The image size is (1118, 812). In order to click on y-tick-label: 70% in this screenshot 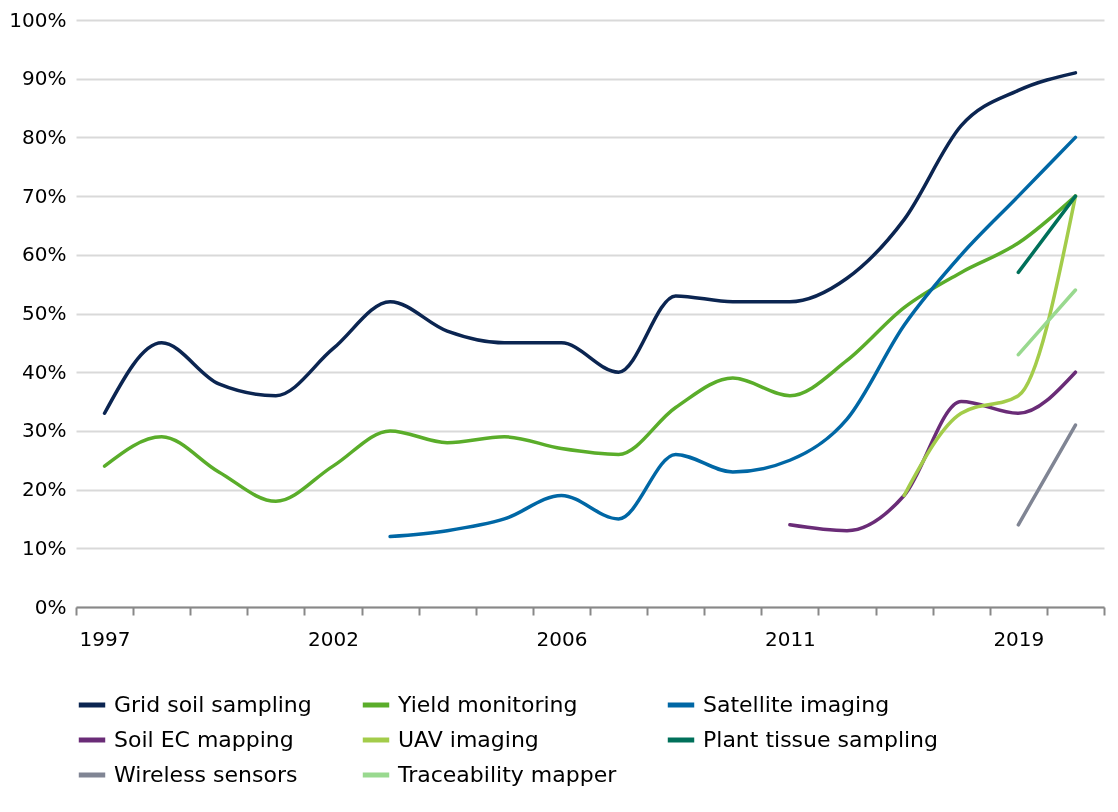, I will do `click(44, 195)`.